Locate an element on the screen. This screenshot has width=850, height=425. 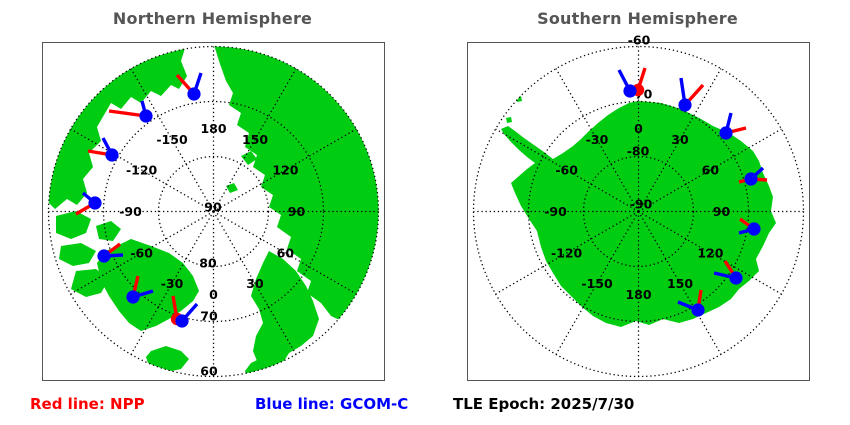
latitude-label: -60 is located at coordinates (639, 40).